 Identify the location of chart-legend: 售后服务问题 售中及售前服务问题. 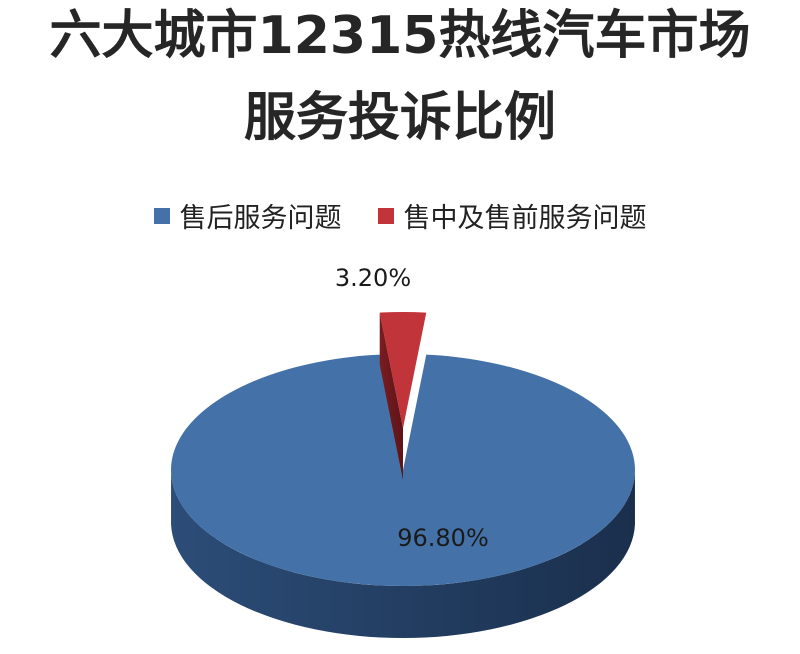
(400, 215).